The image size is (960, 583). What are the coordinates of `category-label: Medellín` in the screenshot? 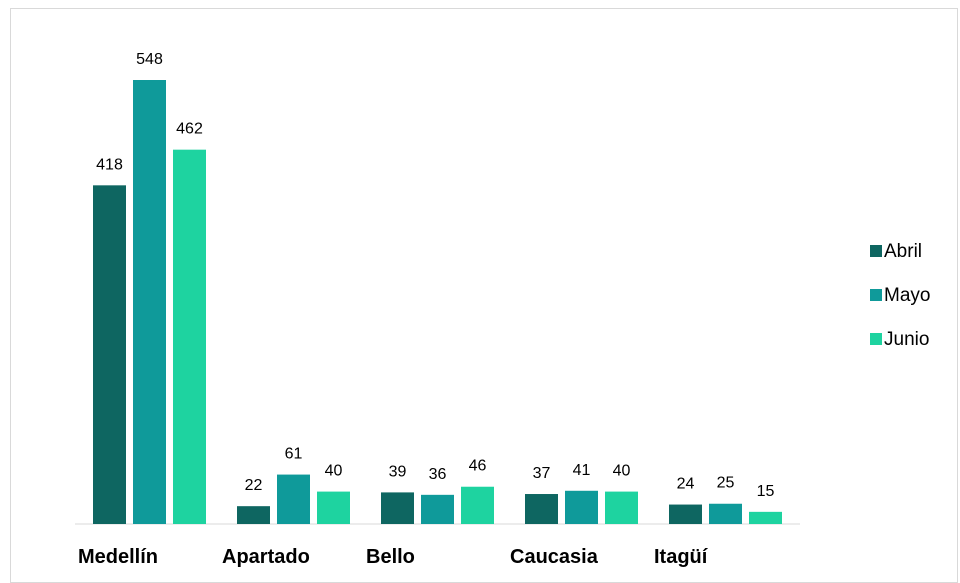 It's located at (118, 557).